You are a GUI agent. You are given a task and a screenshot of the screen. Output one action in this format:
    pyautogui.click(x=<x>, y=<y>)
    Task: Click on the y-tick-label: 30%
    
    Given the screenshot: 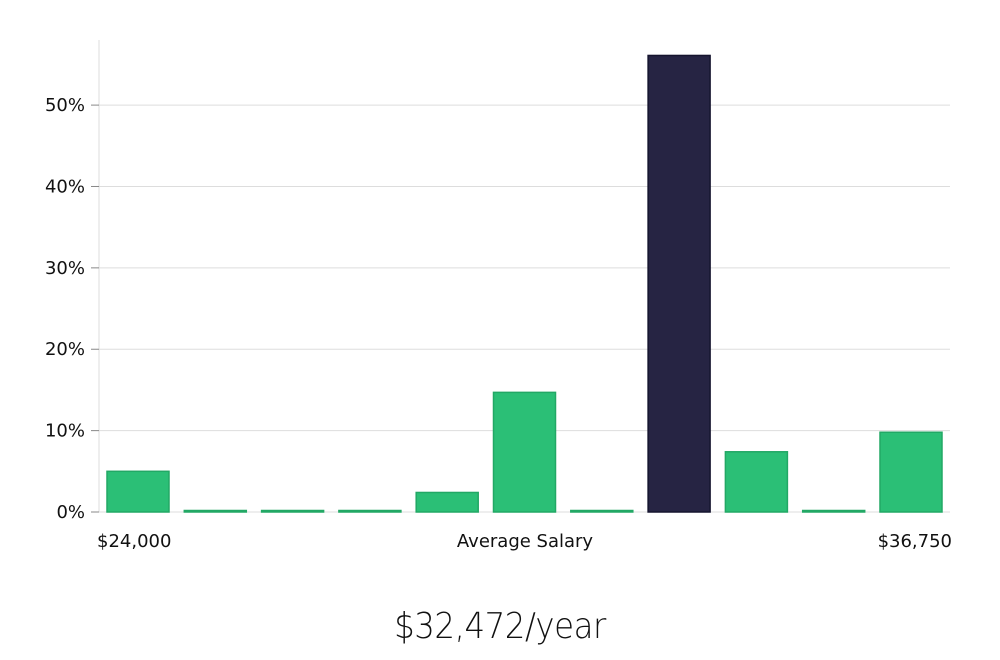 What is the action you would take?
    pyautogui.click(x=65, y=268)
    